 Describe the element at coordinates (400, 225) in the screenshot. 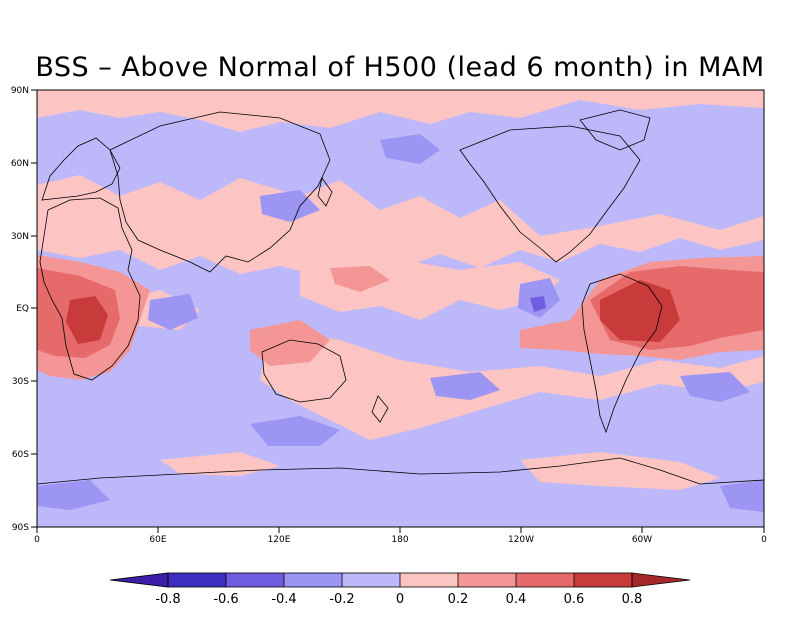

I see `northern-positive-band` at that location.